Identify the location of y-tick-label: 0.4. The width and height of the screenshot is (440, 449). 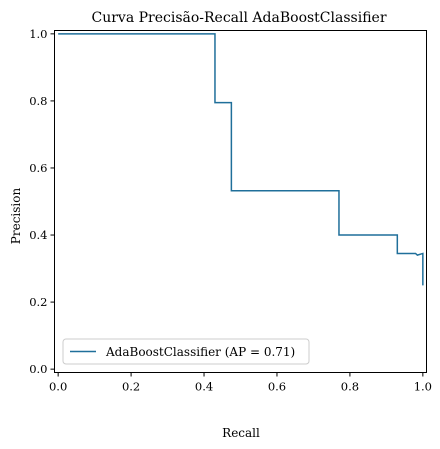
(38, 235).